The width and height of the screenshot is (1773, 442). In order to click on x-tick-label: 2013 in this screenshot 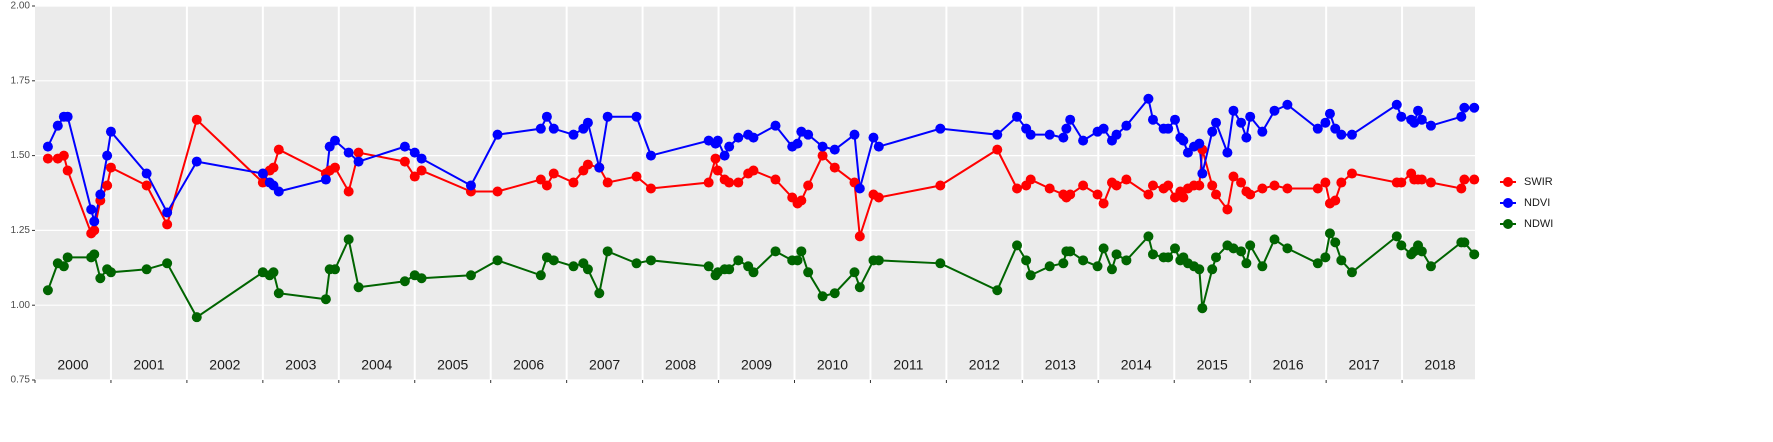, I will do `click(1060, 365)`.